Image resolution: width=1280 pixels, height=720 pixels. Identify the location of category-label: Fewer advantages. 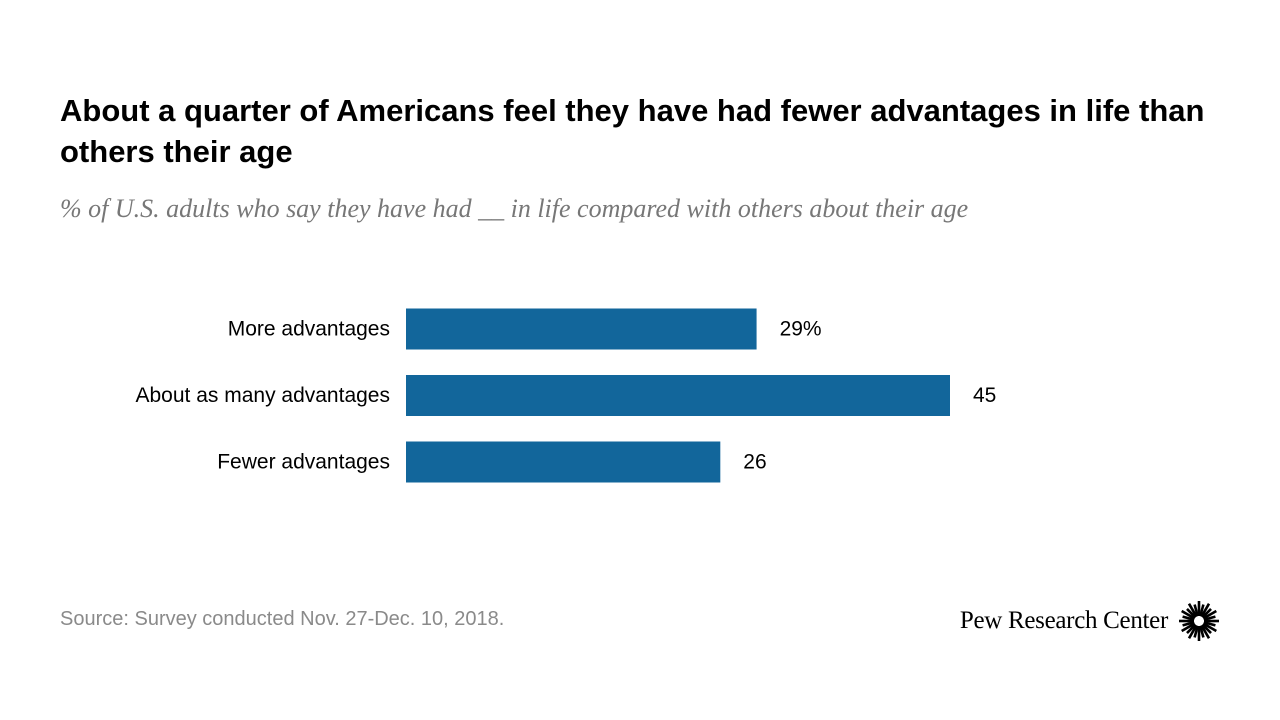
(303, 462).